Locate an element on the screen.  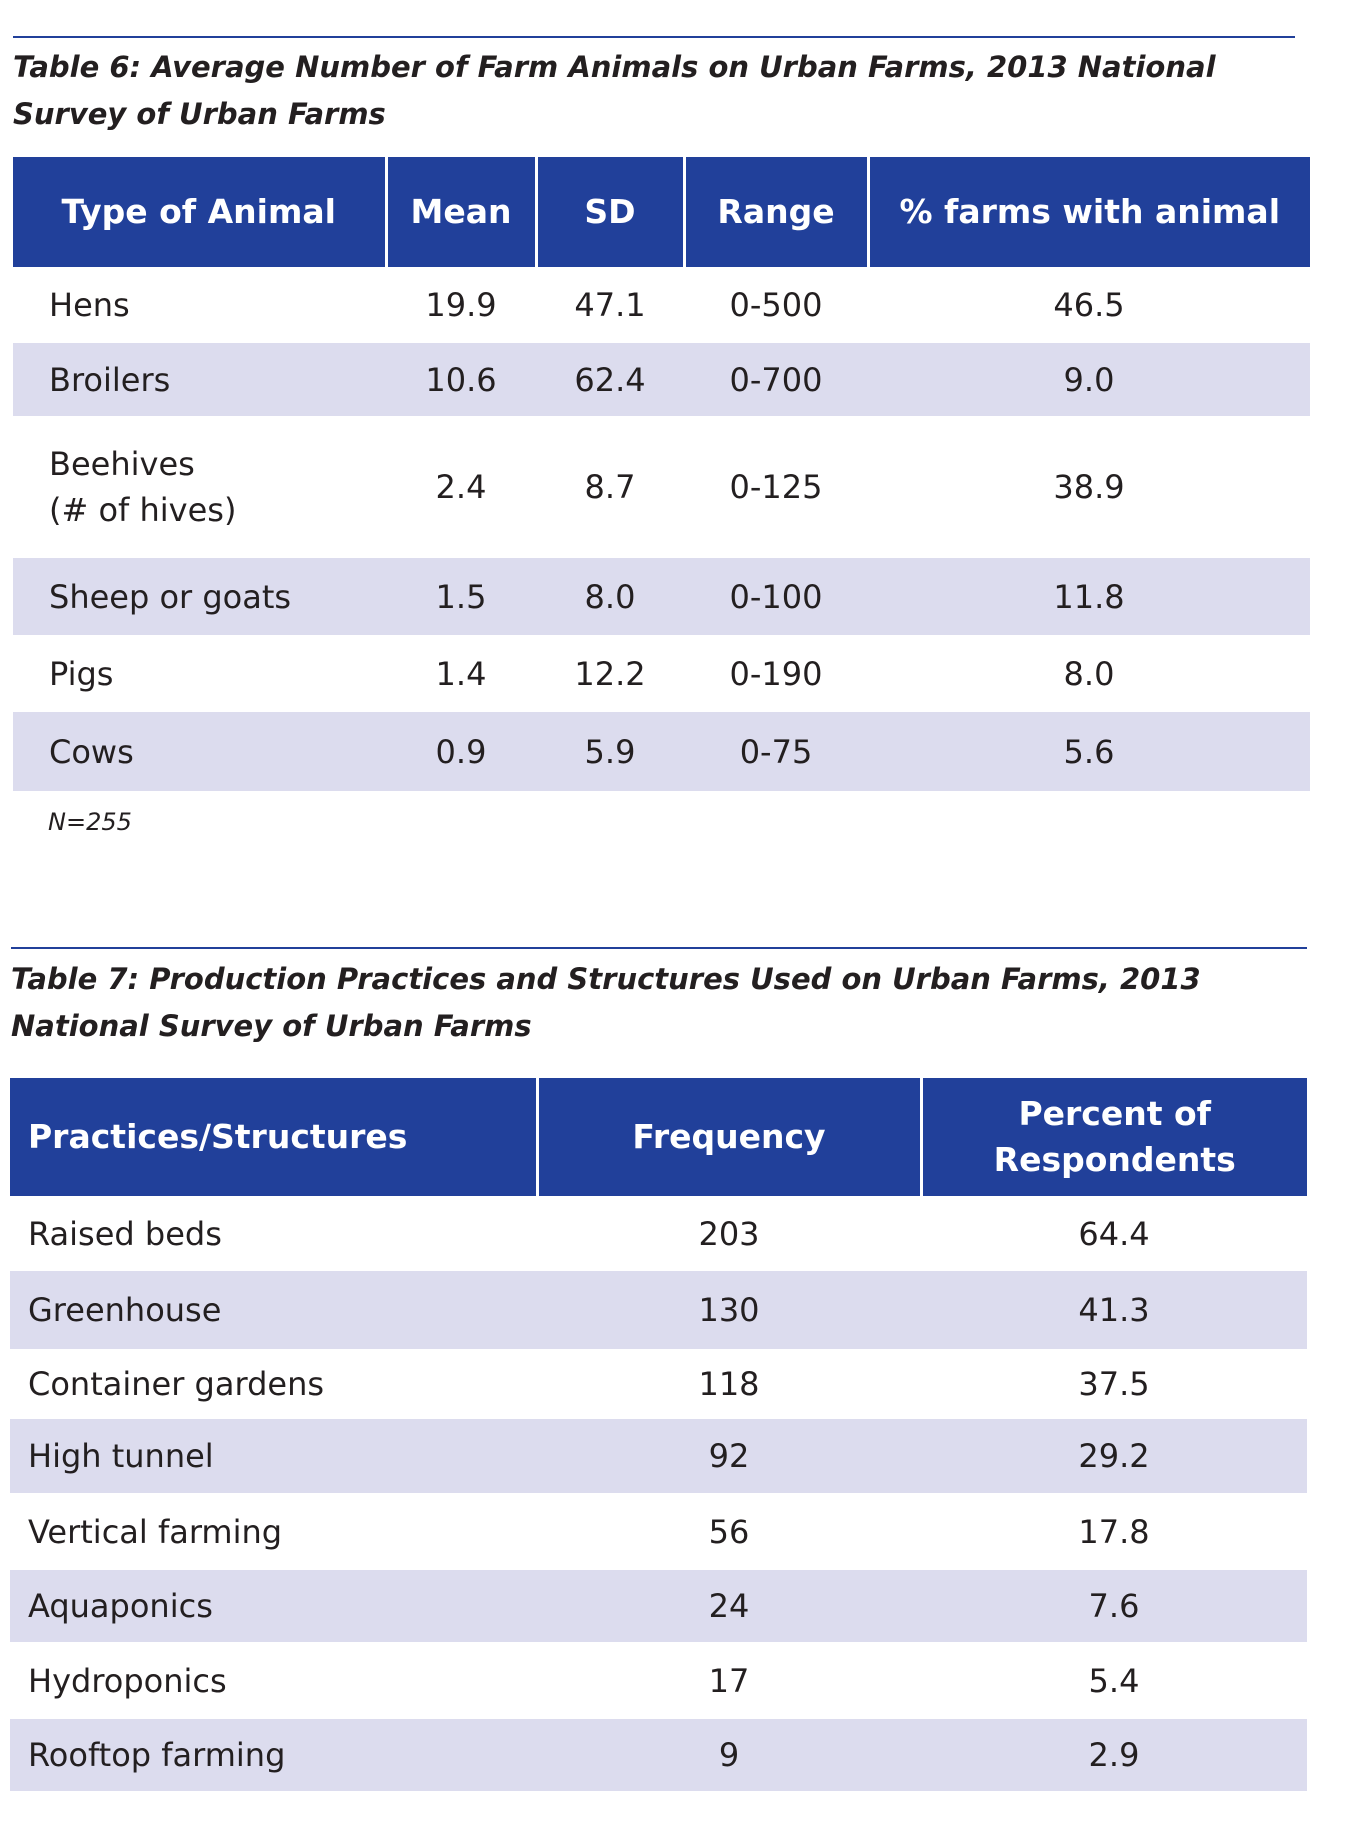
header-cell: Range is located at coordinates (775, 212).